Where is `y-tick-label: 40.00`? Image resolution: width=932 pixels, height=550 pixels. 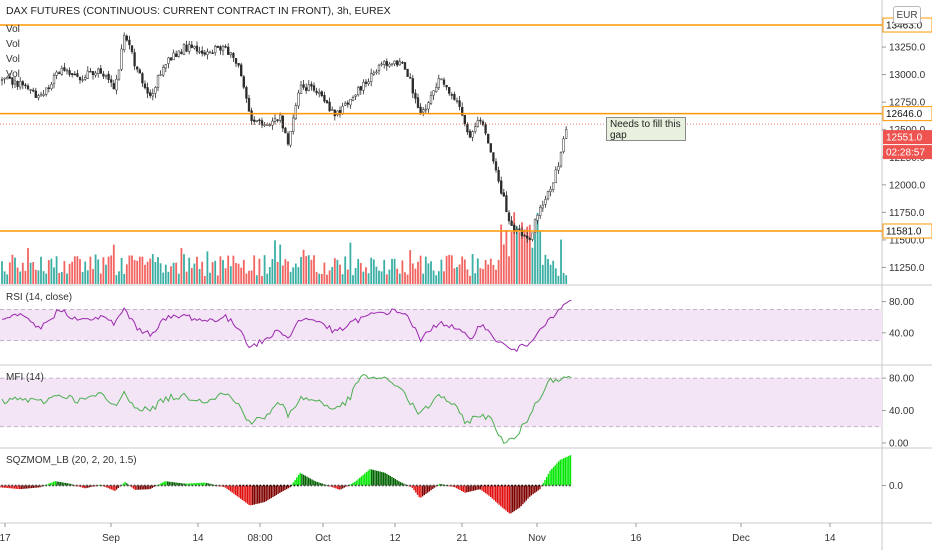
y-tick-label: 40.00 is located at coordinates (901, 411).